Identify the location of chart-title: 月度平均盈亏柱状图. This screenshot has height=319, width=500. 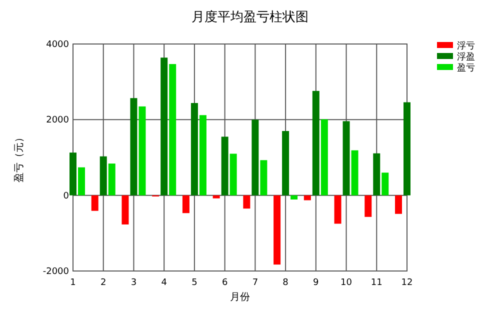
(250, 17).